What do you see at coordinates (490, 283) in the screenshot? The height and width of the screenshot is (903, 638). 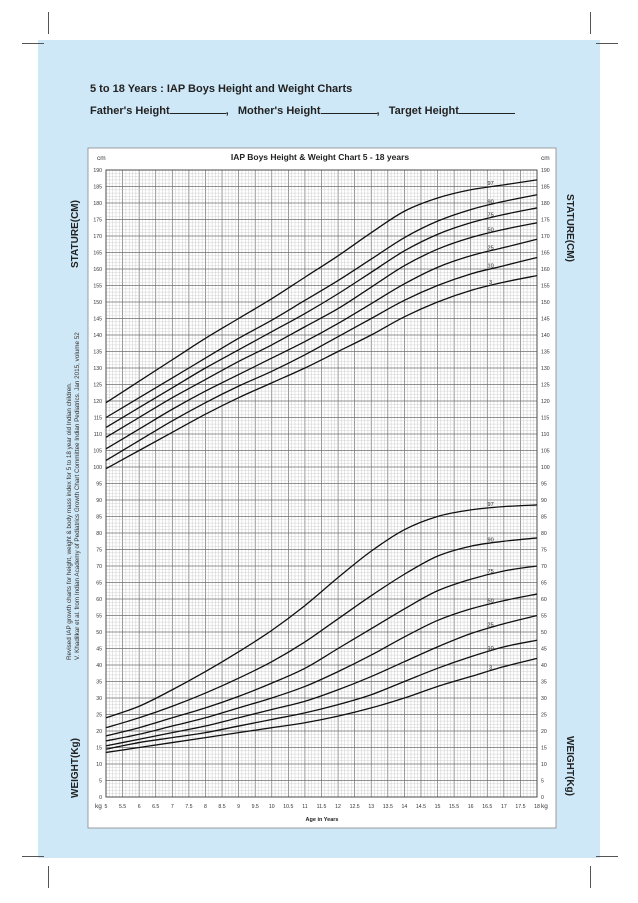 I see `height-percentile-label: 3` at bounding box center [490, 283].